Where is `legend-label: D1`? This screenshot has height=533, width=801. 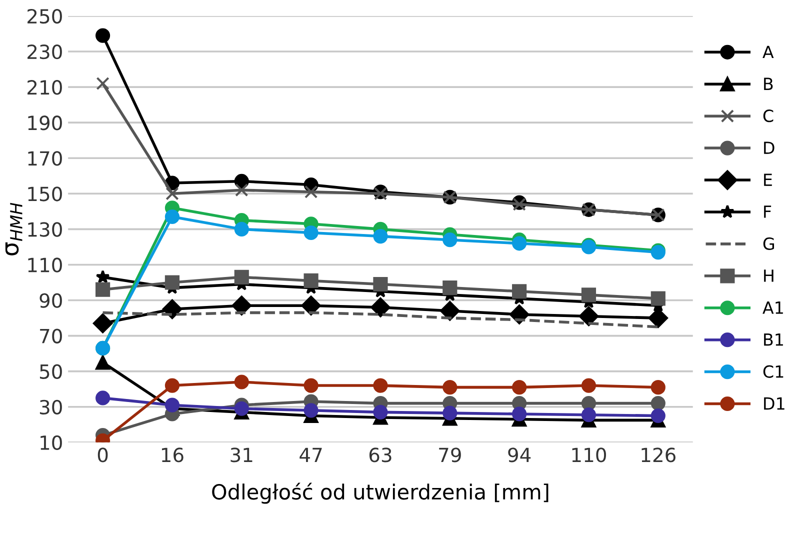
legend-label: D1 is located at coordinates (774, 403).